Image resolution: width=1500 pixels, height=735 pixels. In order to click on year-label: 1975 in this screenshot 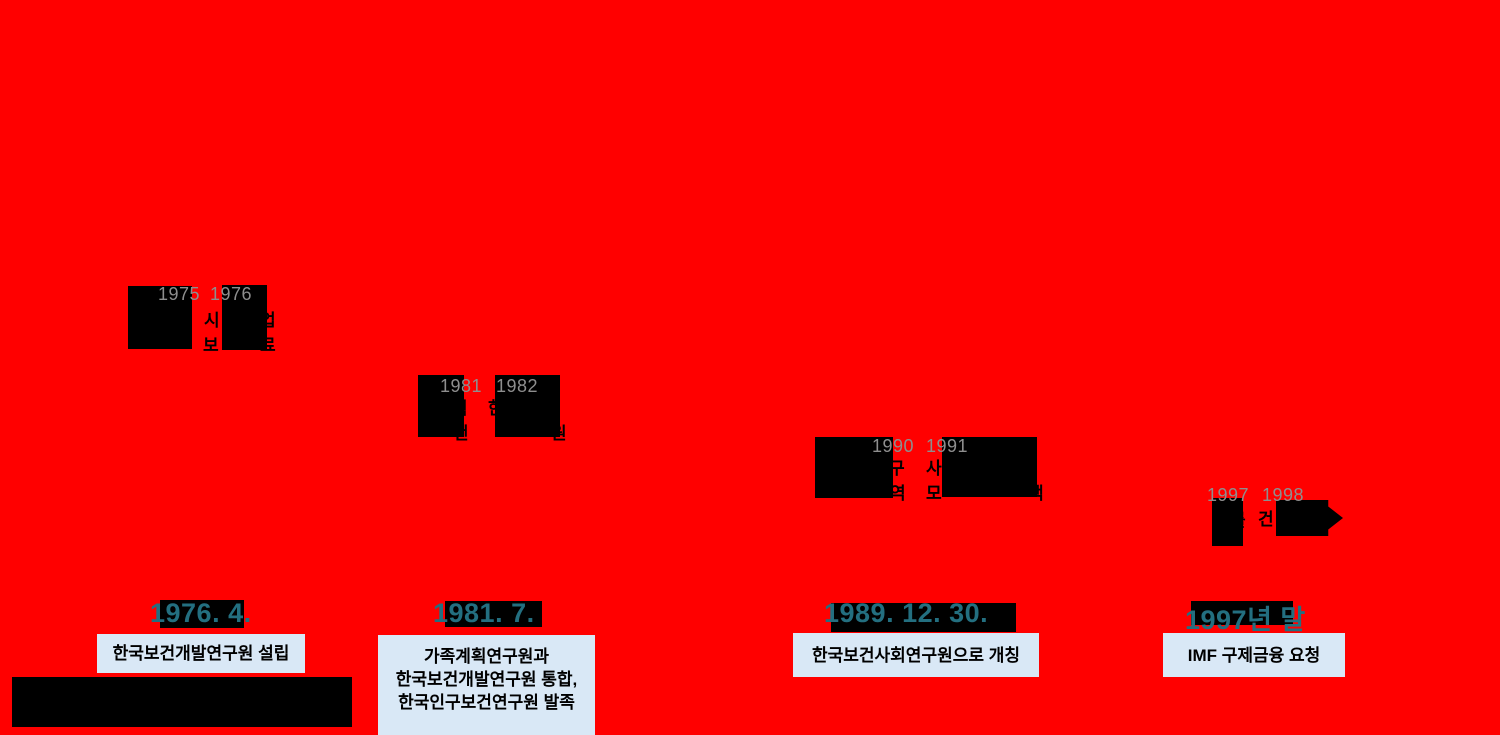, I will do `click(179, 294)`.